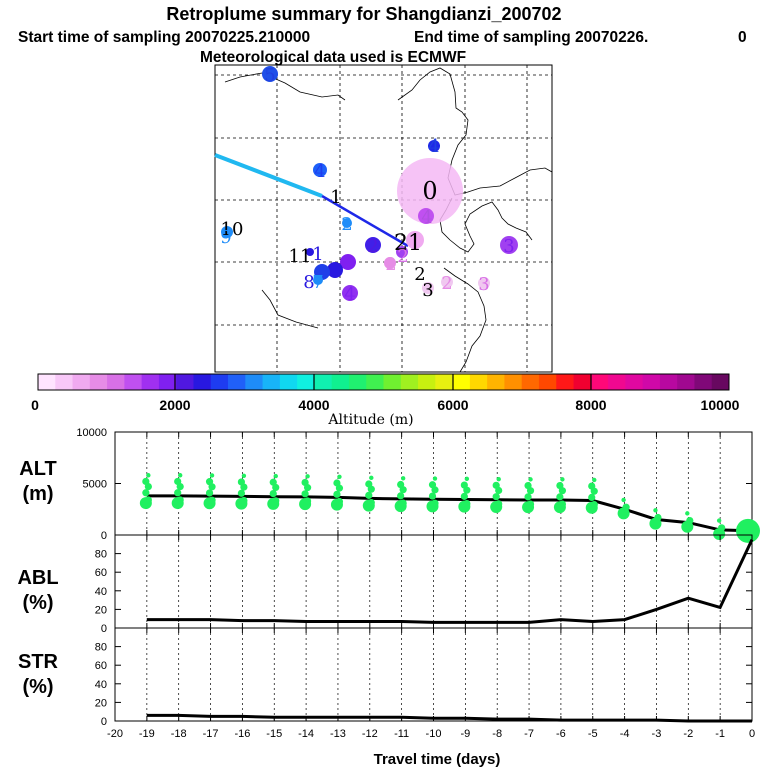 The height and width of the screenshot is (768, 768). Describe the element at coordinates (37, 469) in the screenshot. I see `alt-panel-title: ALT` at that location.